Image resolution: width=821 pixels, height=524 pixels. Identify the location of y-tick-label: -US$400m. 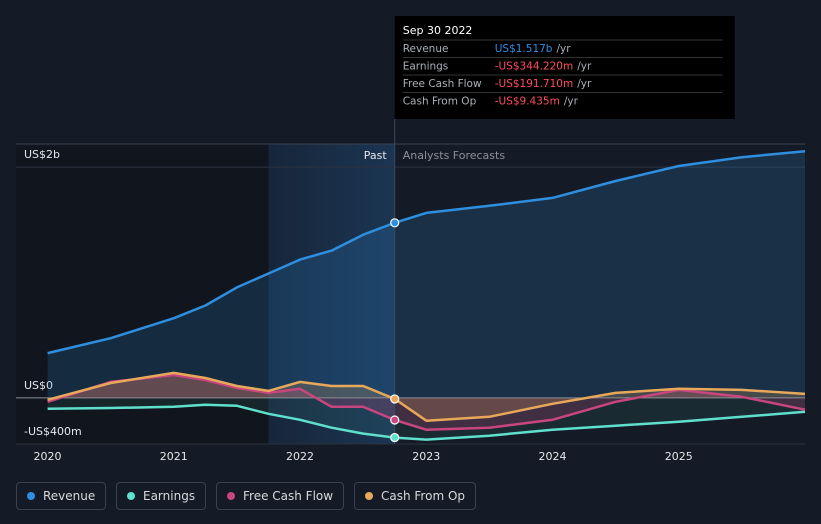
(53, 431).